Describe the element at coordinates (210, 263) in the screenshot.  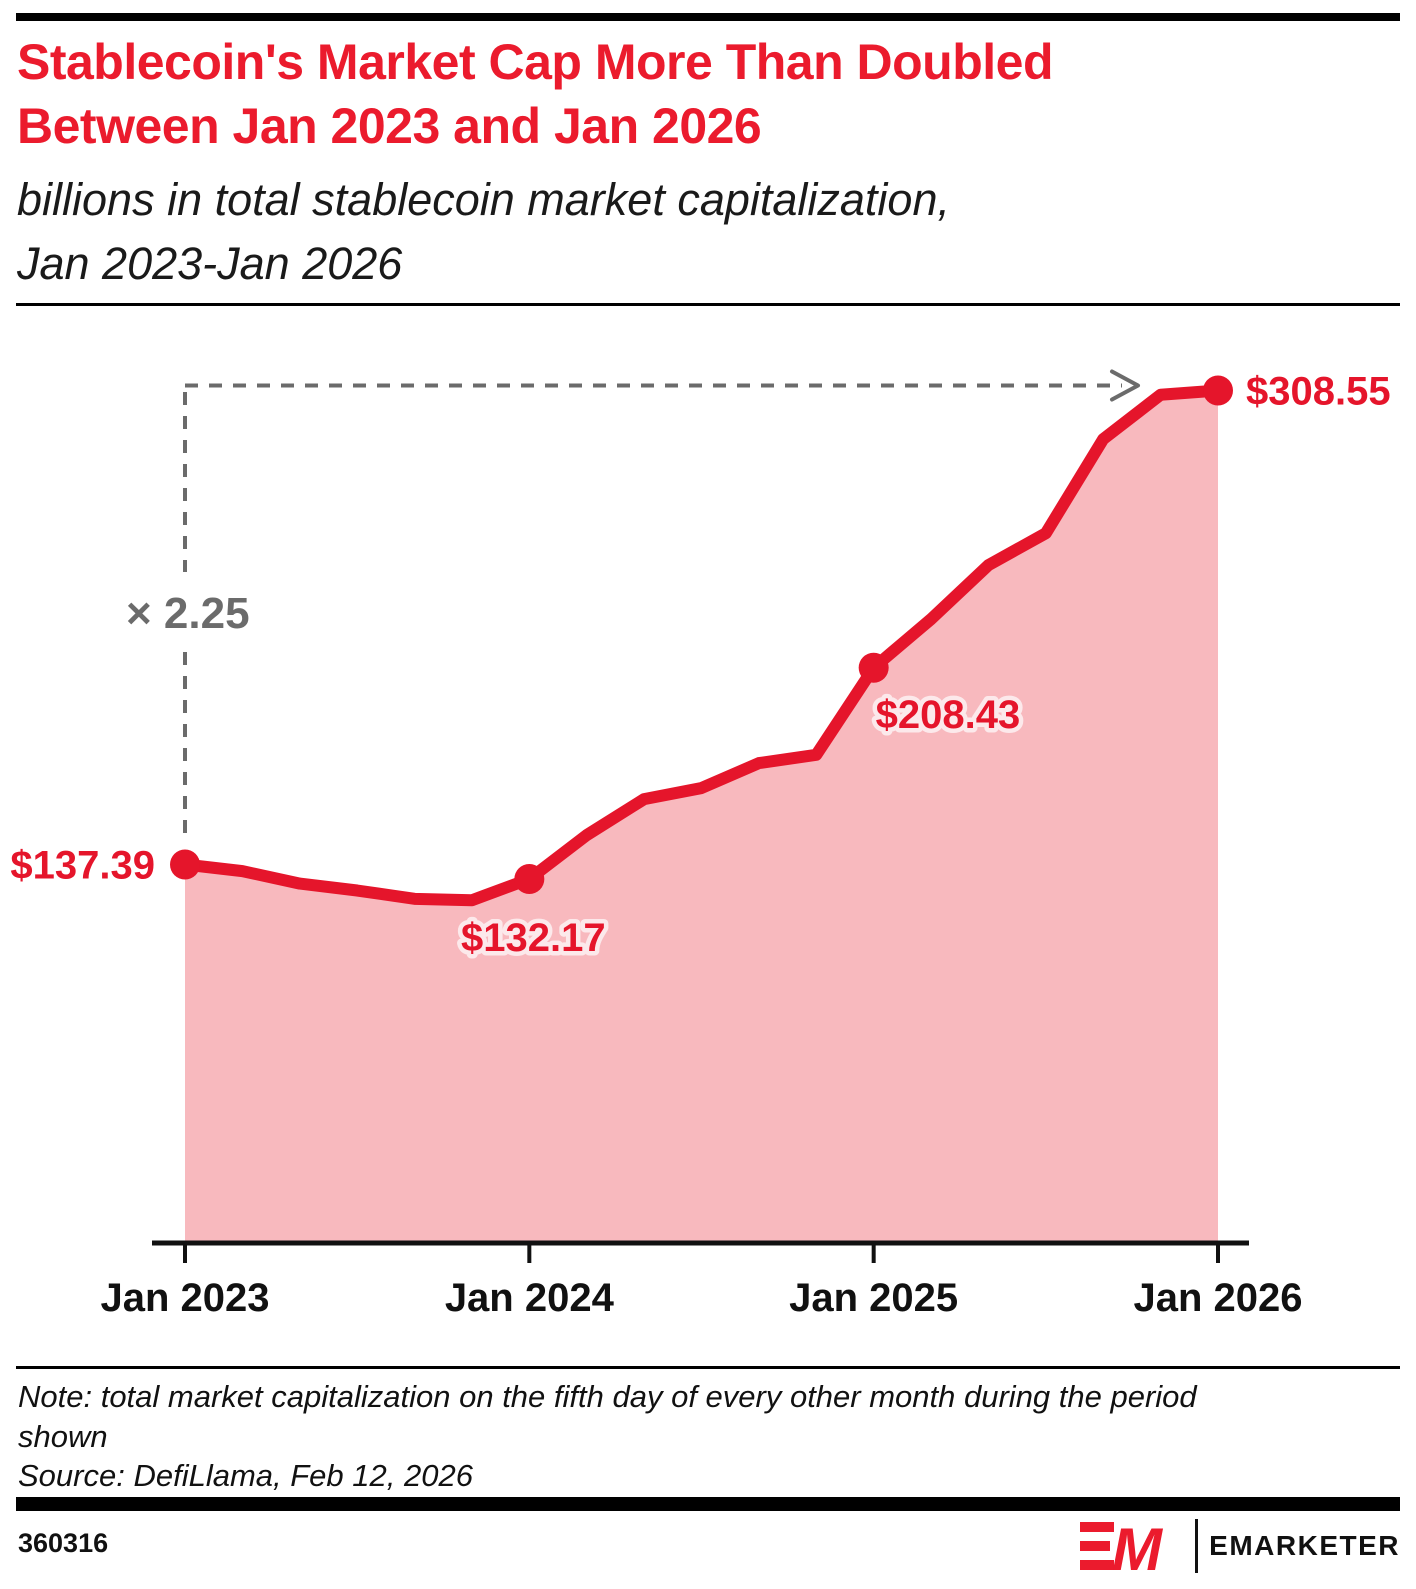
I see `subtitle-line-2: Jan 2023-Jan 2026` at that location.